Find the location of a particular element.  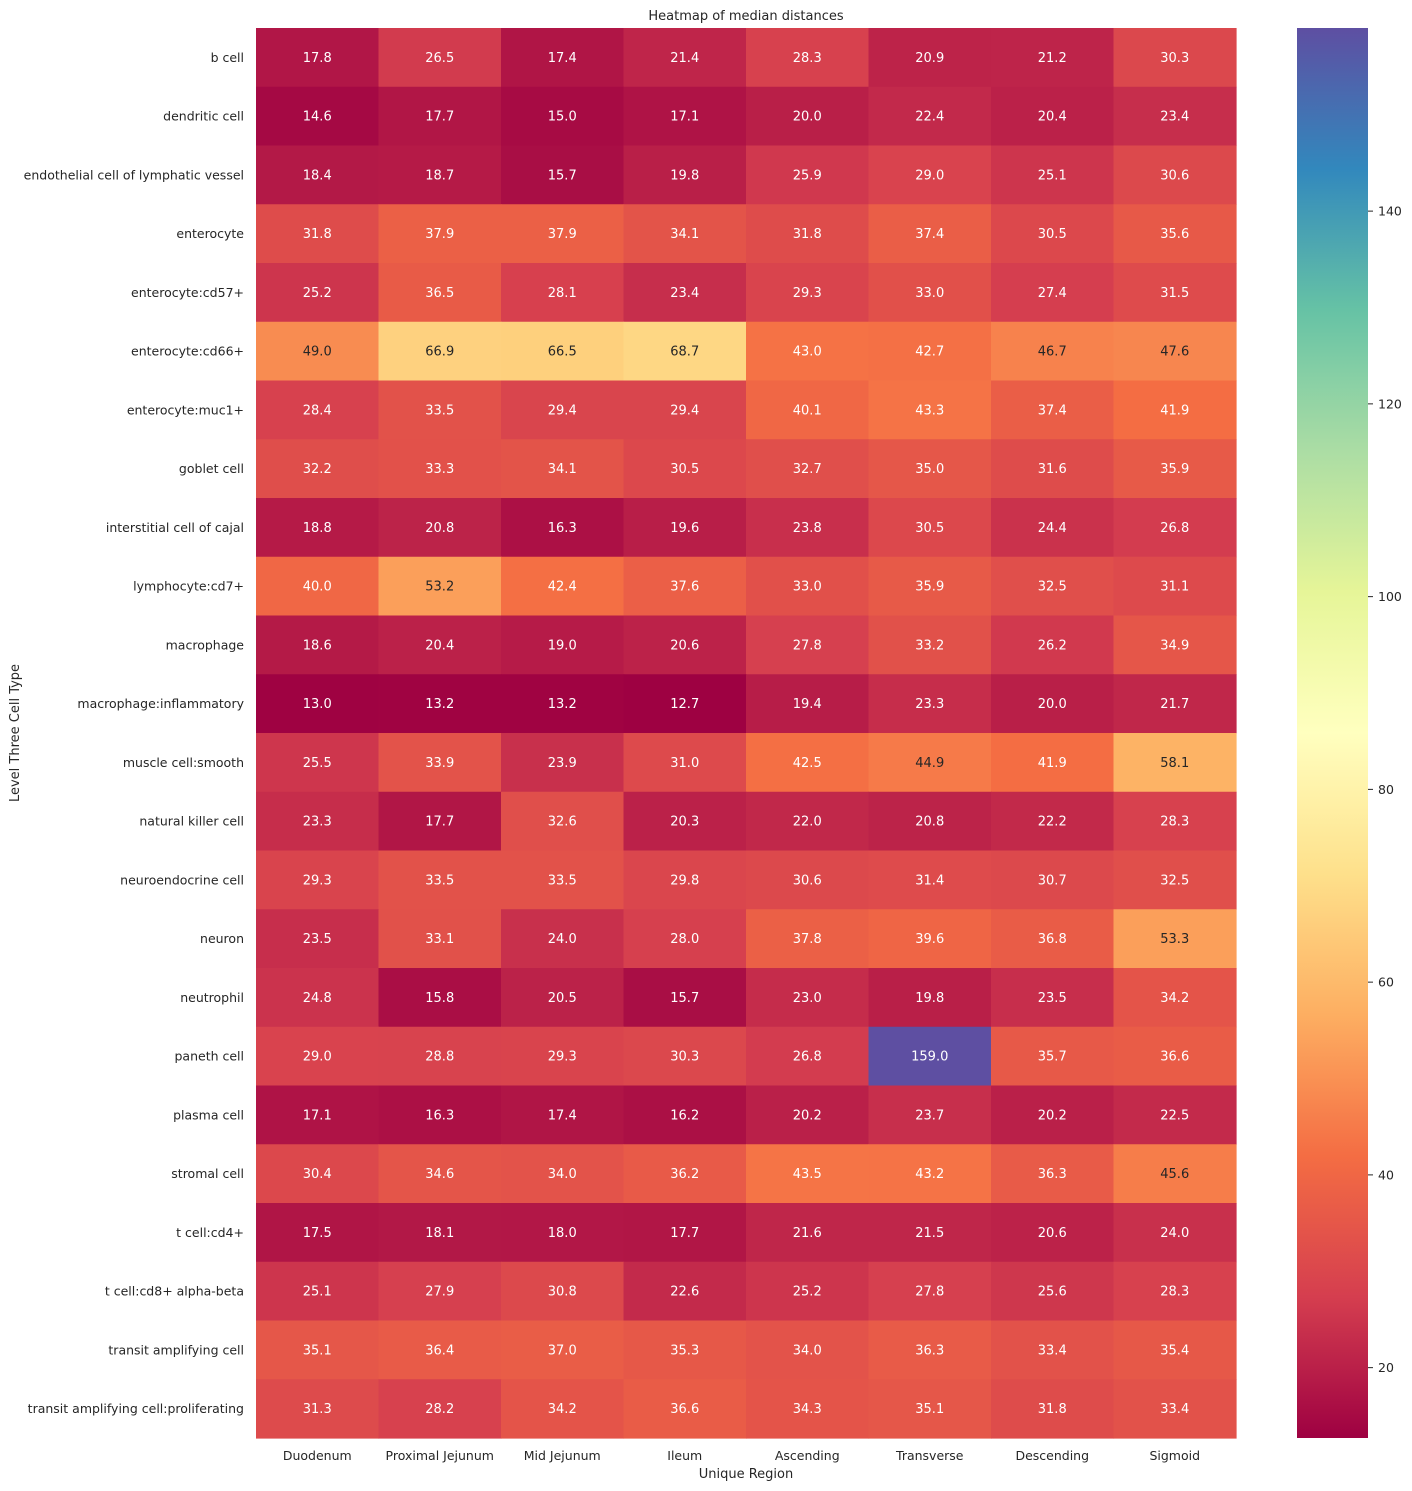

cell-value-label: 23.8 is located at coordinates (807, 528).